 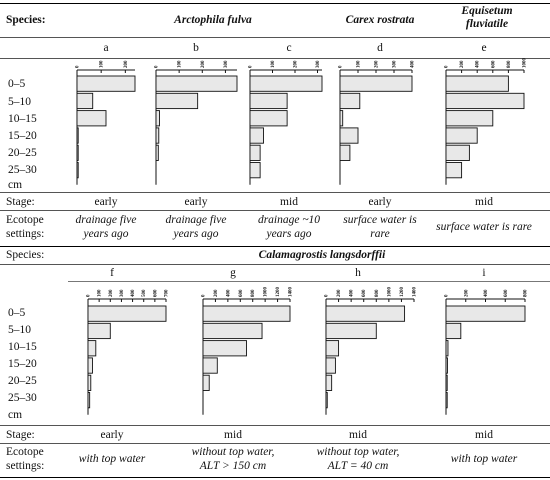 I want to click on table-top-rule, so click(x=275, y=3).